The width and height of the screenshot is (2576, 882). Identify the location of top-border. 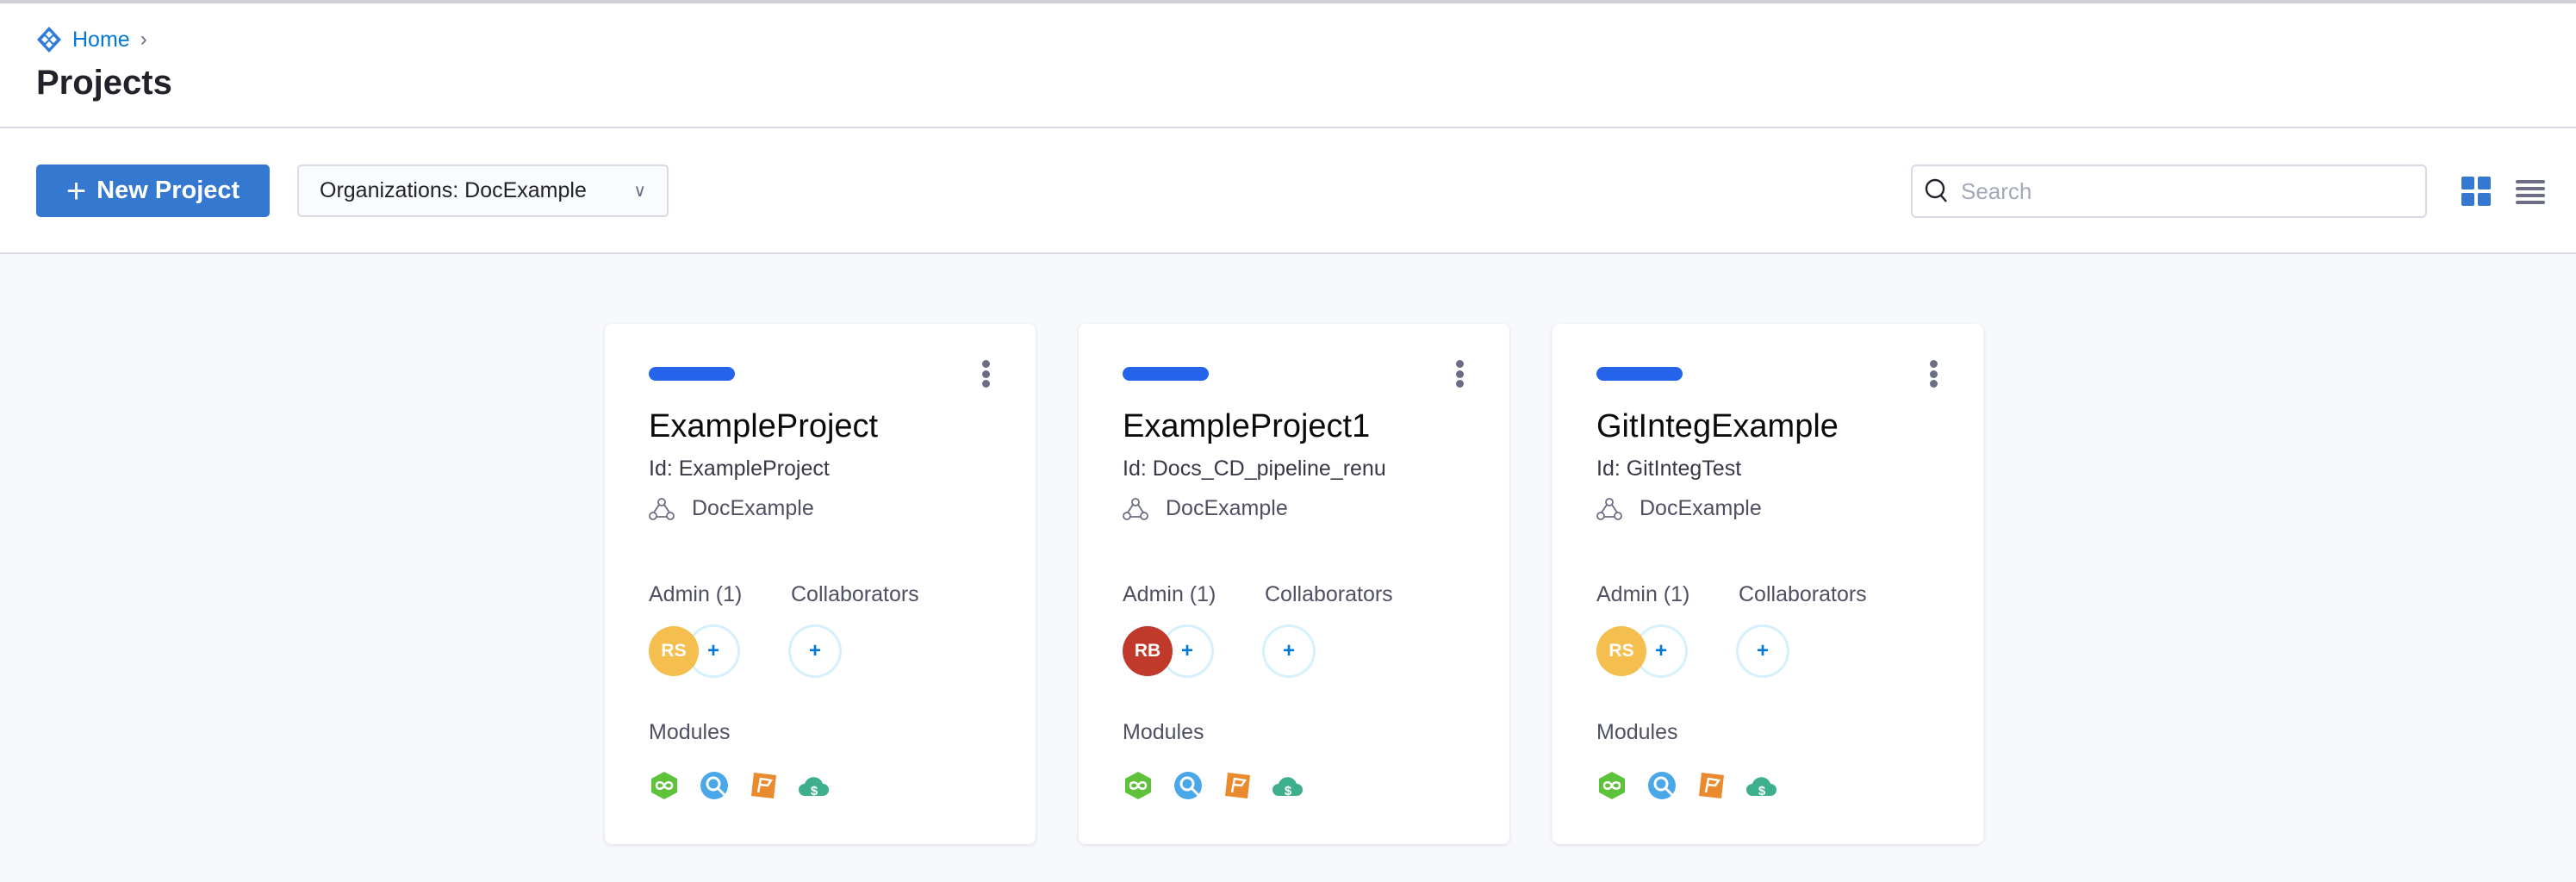
(1288, 2).